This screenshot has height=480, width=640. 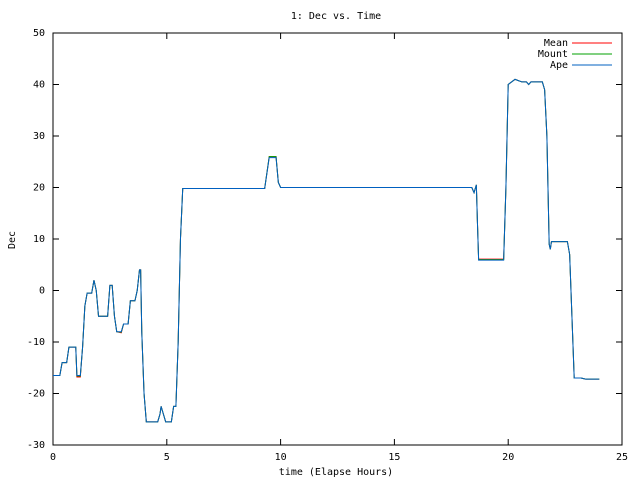 What do you see at coordinates (556, 43) in the screenshot?
I see `legend-label: Mean` at bounding box center [556, 43].